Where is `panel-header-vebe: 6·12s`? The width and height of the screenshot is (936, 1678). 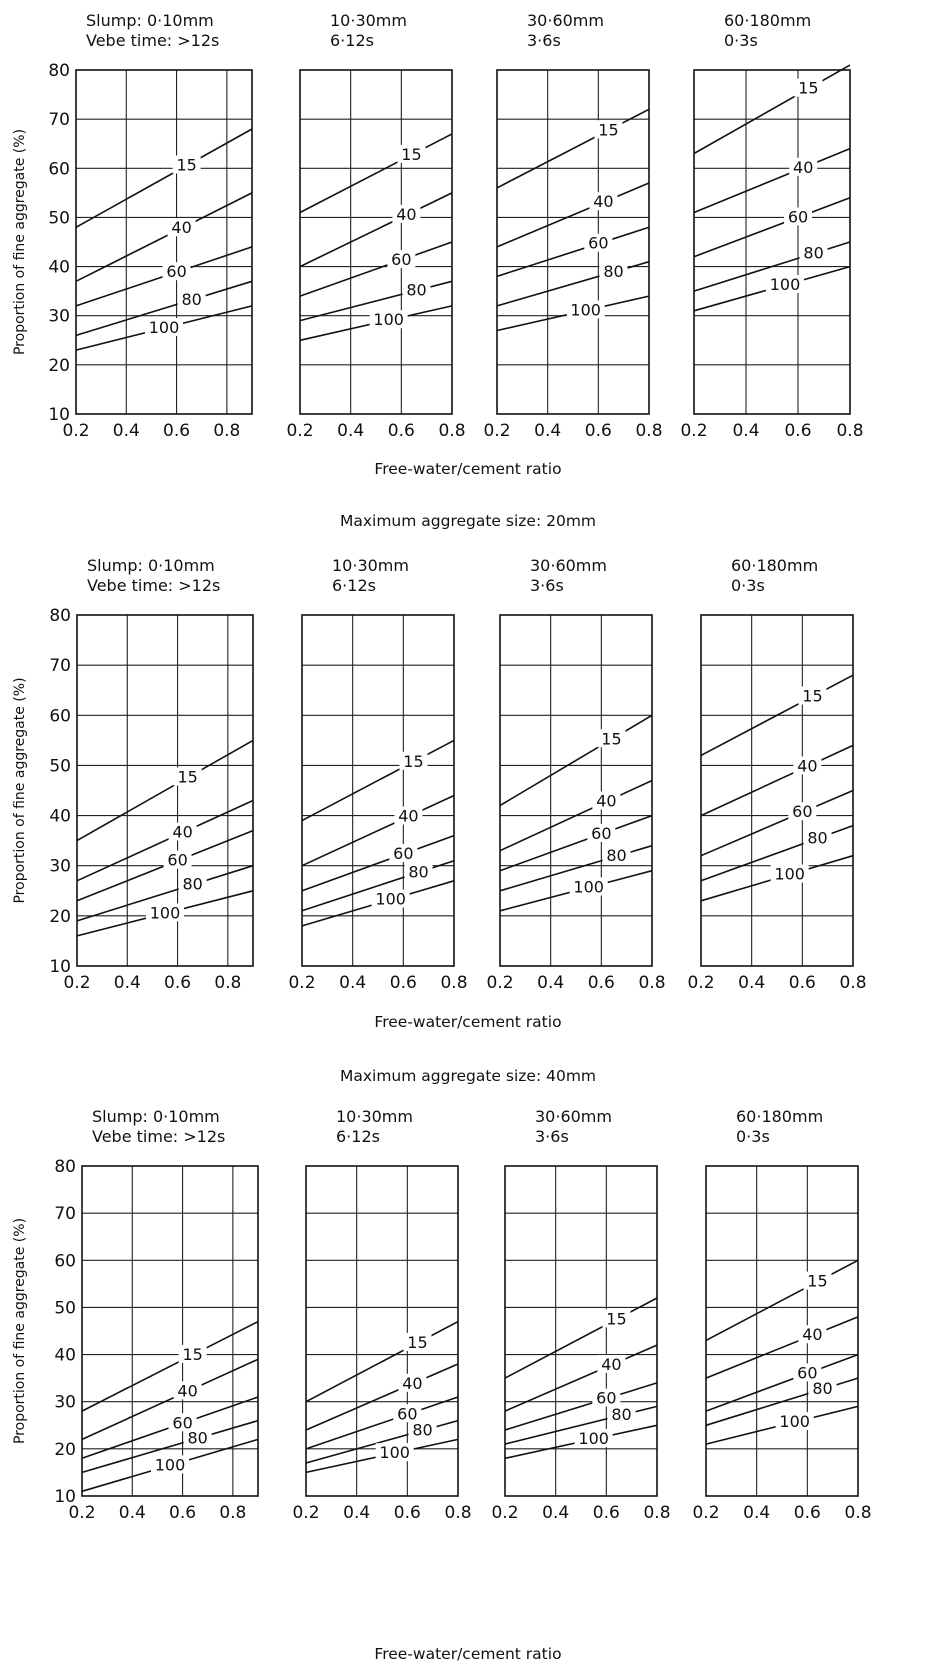
panel-header-vebe: 6·12s is located at coordinates (354, 585).